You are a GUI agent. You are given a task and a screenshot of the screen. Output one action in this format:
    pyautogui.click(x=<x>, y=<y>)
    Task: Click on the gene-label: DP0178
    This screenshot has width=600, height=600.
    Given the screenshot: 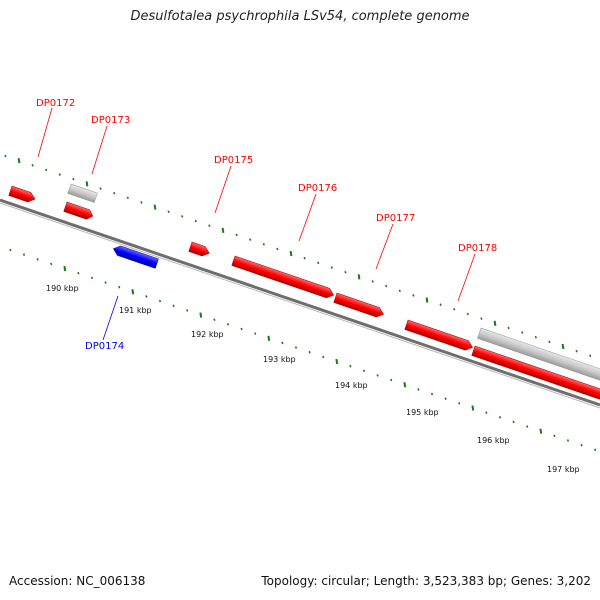 What is the action you would take?
    pyautogui.click(x=477, y=248)
    